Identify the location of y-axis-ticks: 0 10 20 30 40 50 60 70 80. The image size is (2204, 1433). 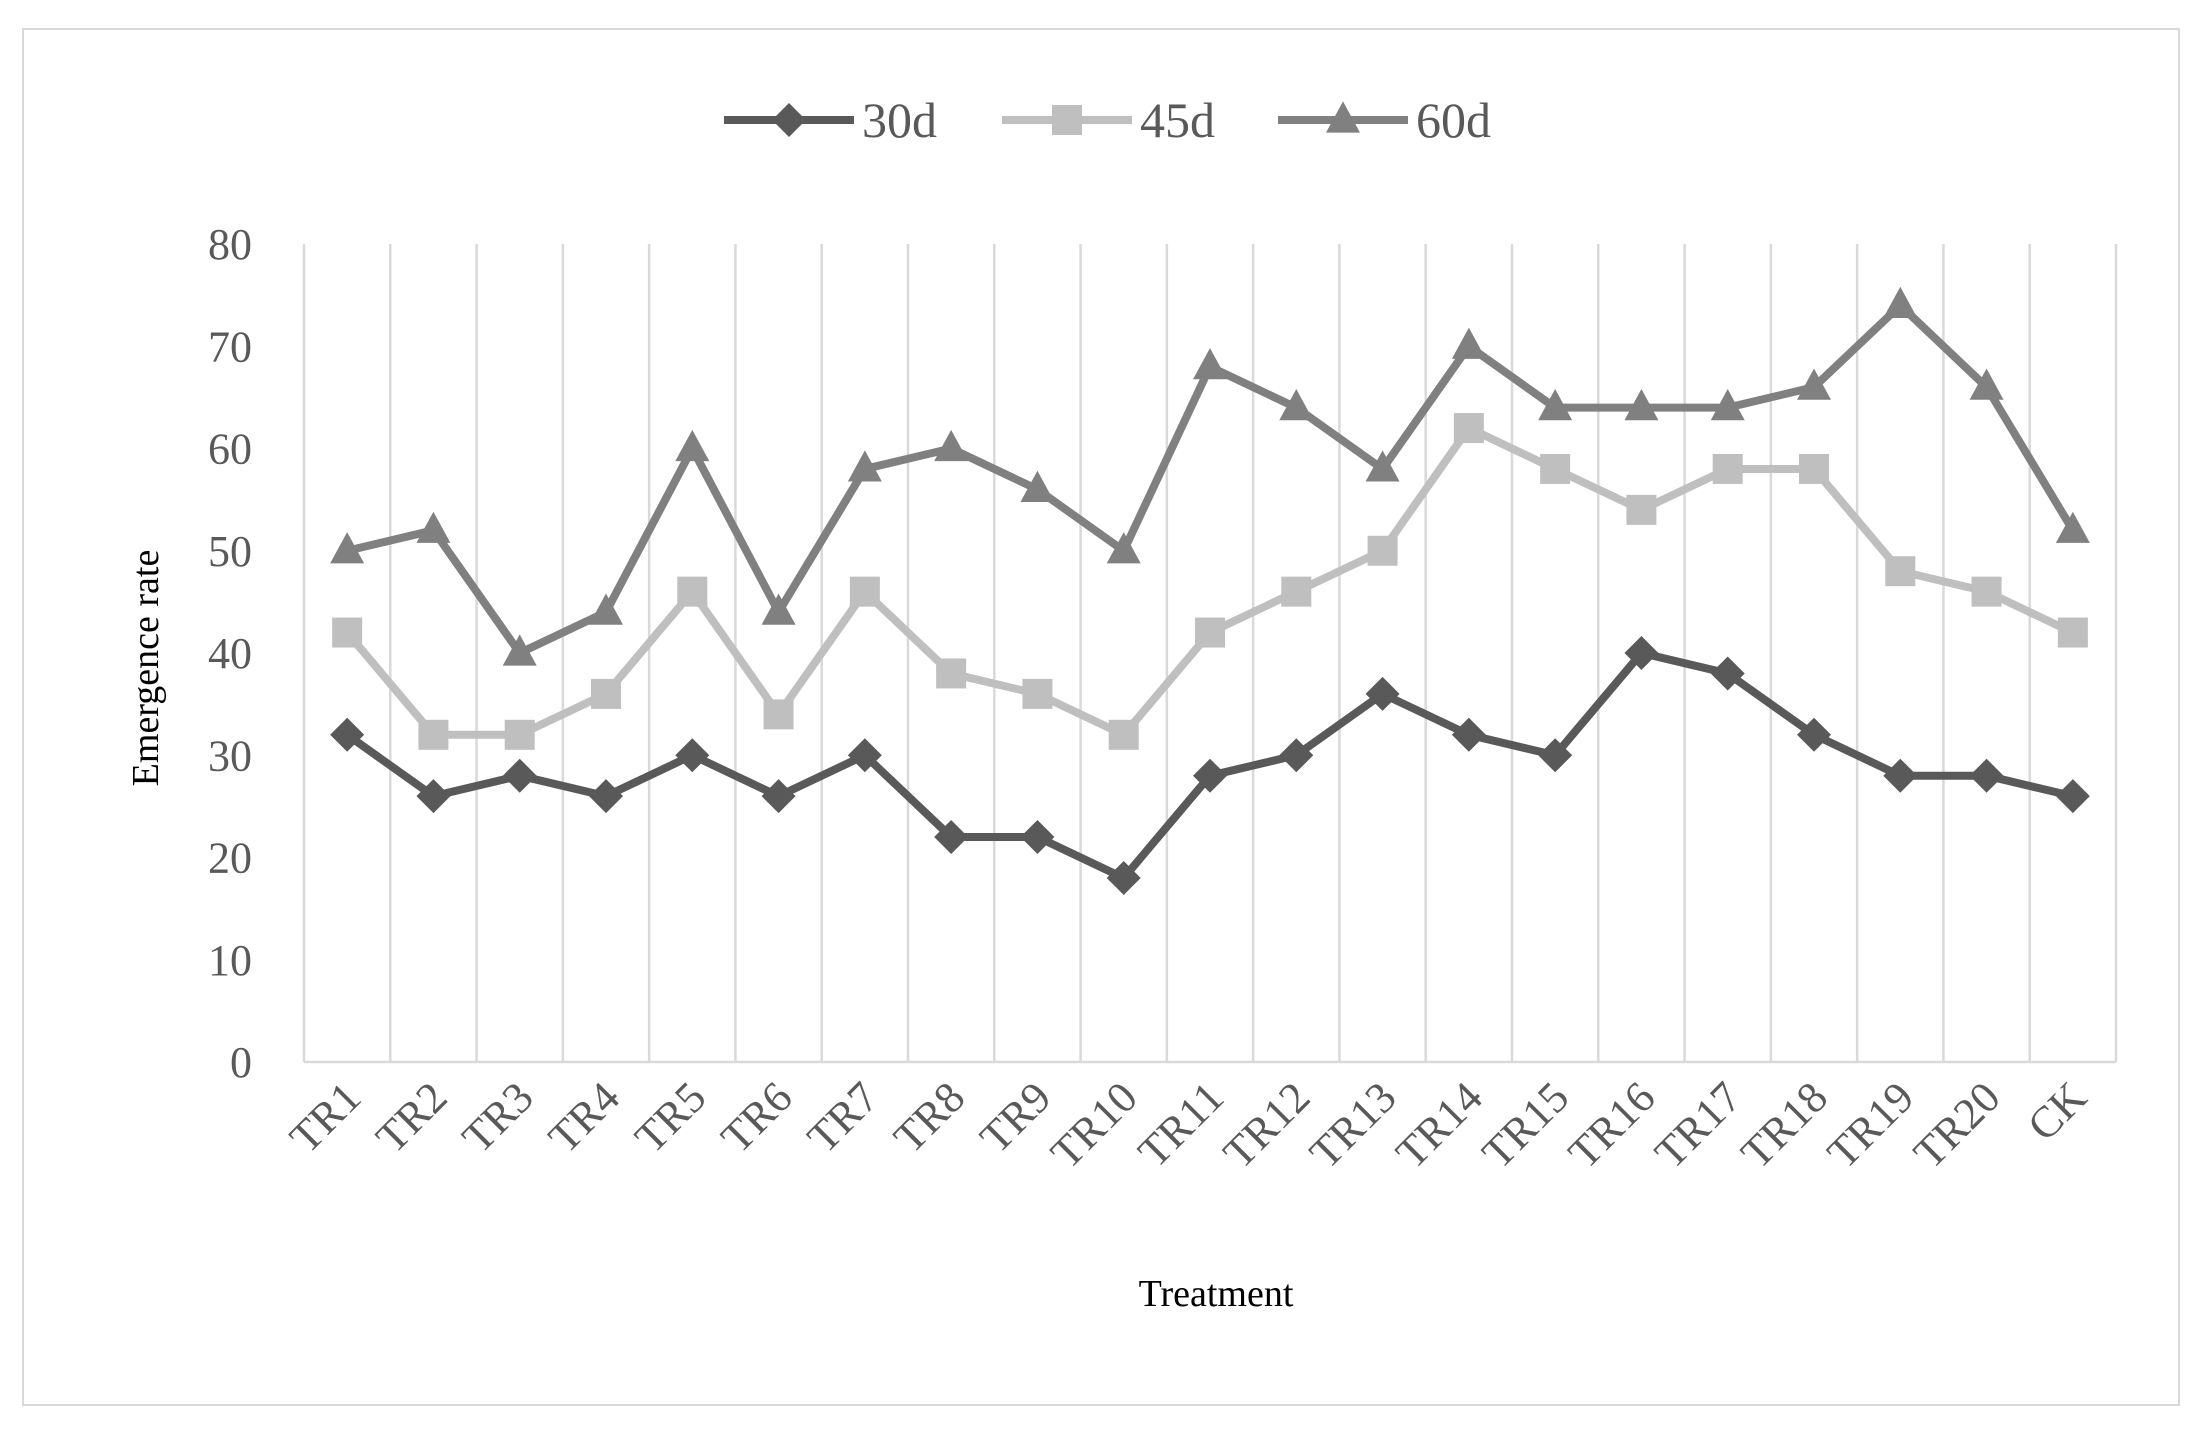
(230, 653).